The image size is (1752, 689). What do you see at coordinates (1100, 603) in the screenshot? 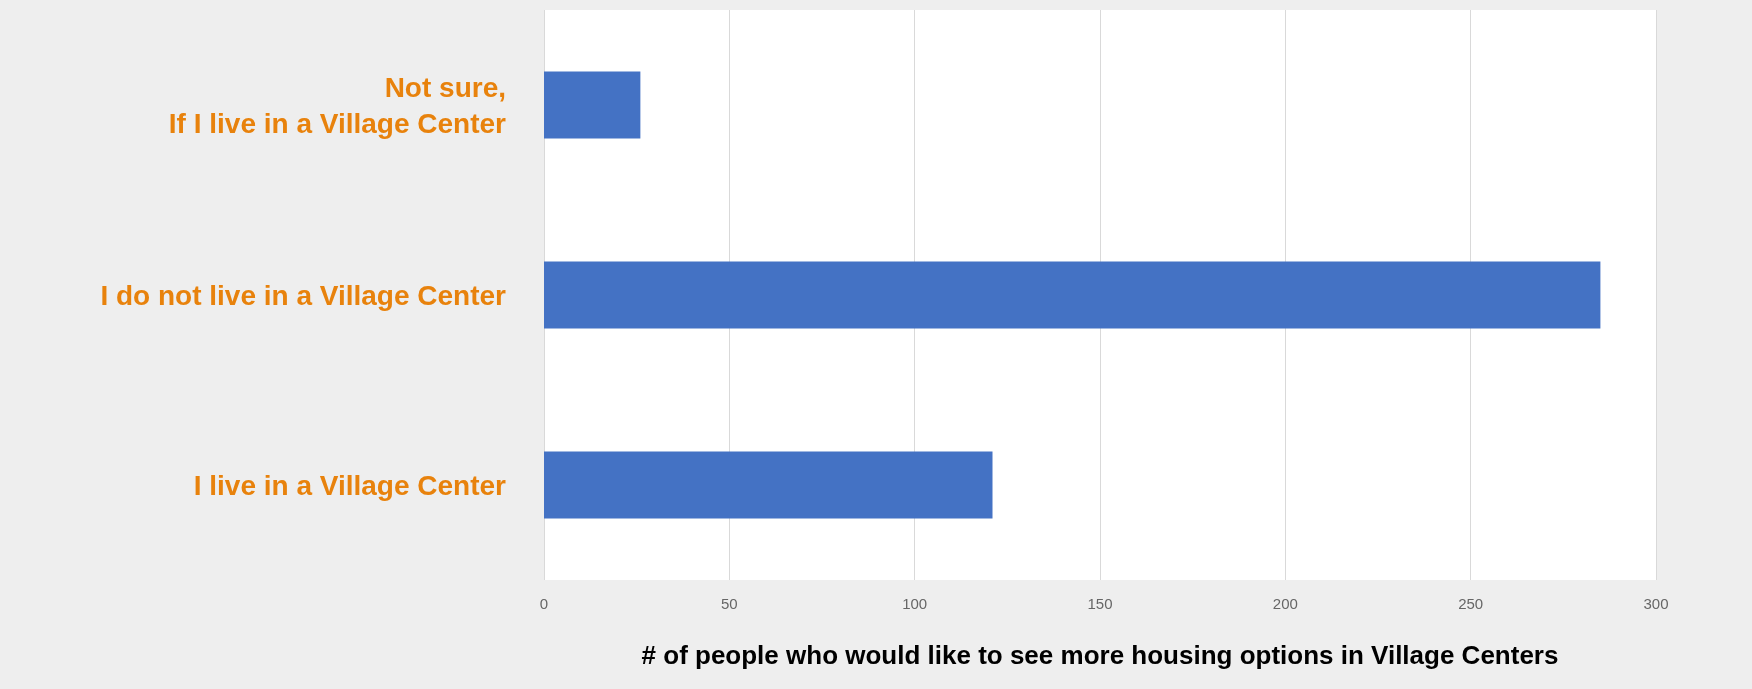
I see `x-tick-label: 150` at bounding box center [1100, 603].